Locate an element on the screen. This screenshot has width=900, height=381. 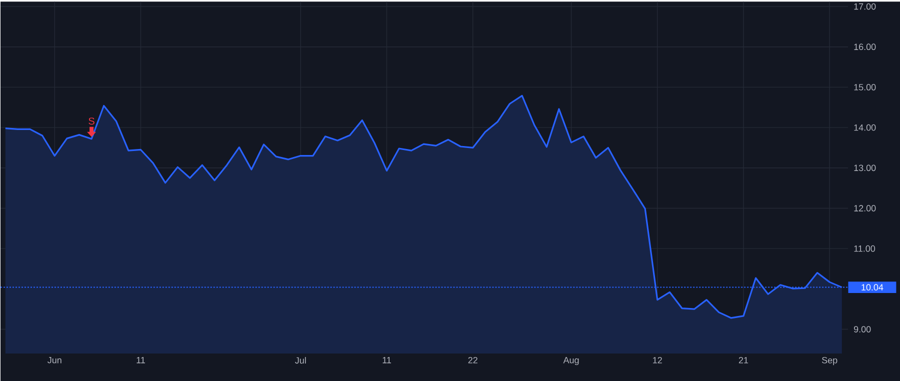
x-tick-label: Jun is located at coordinates (55, 360).